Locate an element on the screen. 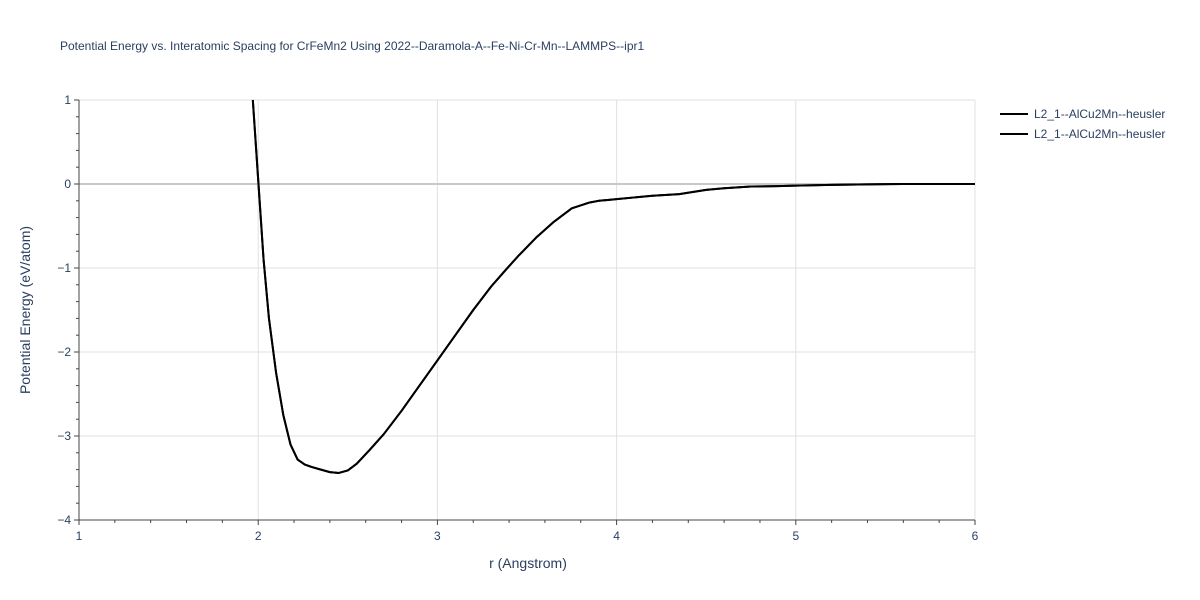 This screenshot has width=1200, height=600. y-tick-label: −4 is located at coordinates (64, 520).